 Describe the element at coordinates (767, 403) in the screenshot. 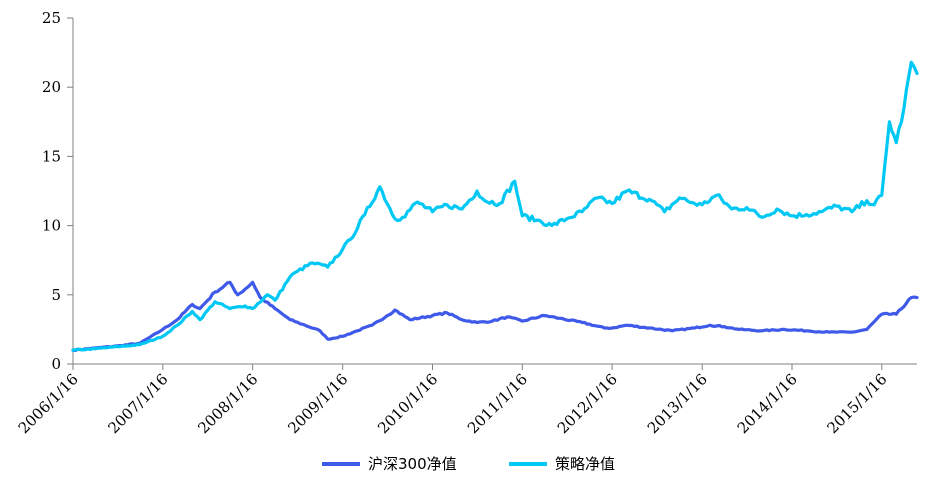

I see `x-tick-label: 2014/1/16` at that location.